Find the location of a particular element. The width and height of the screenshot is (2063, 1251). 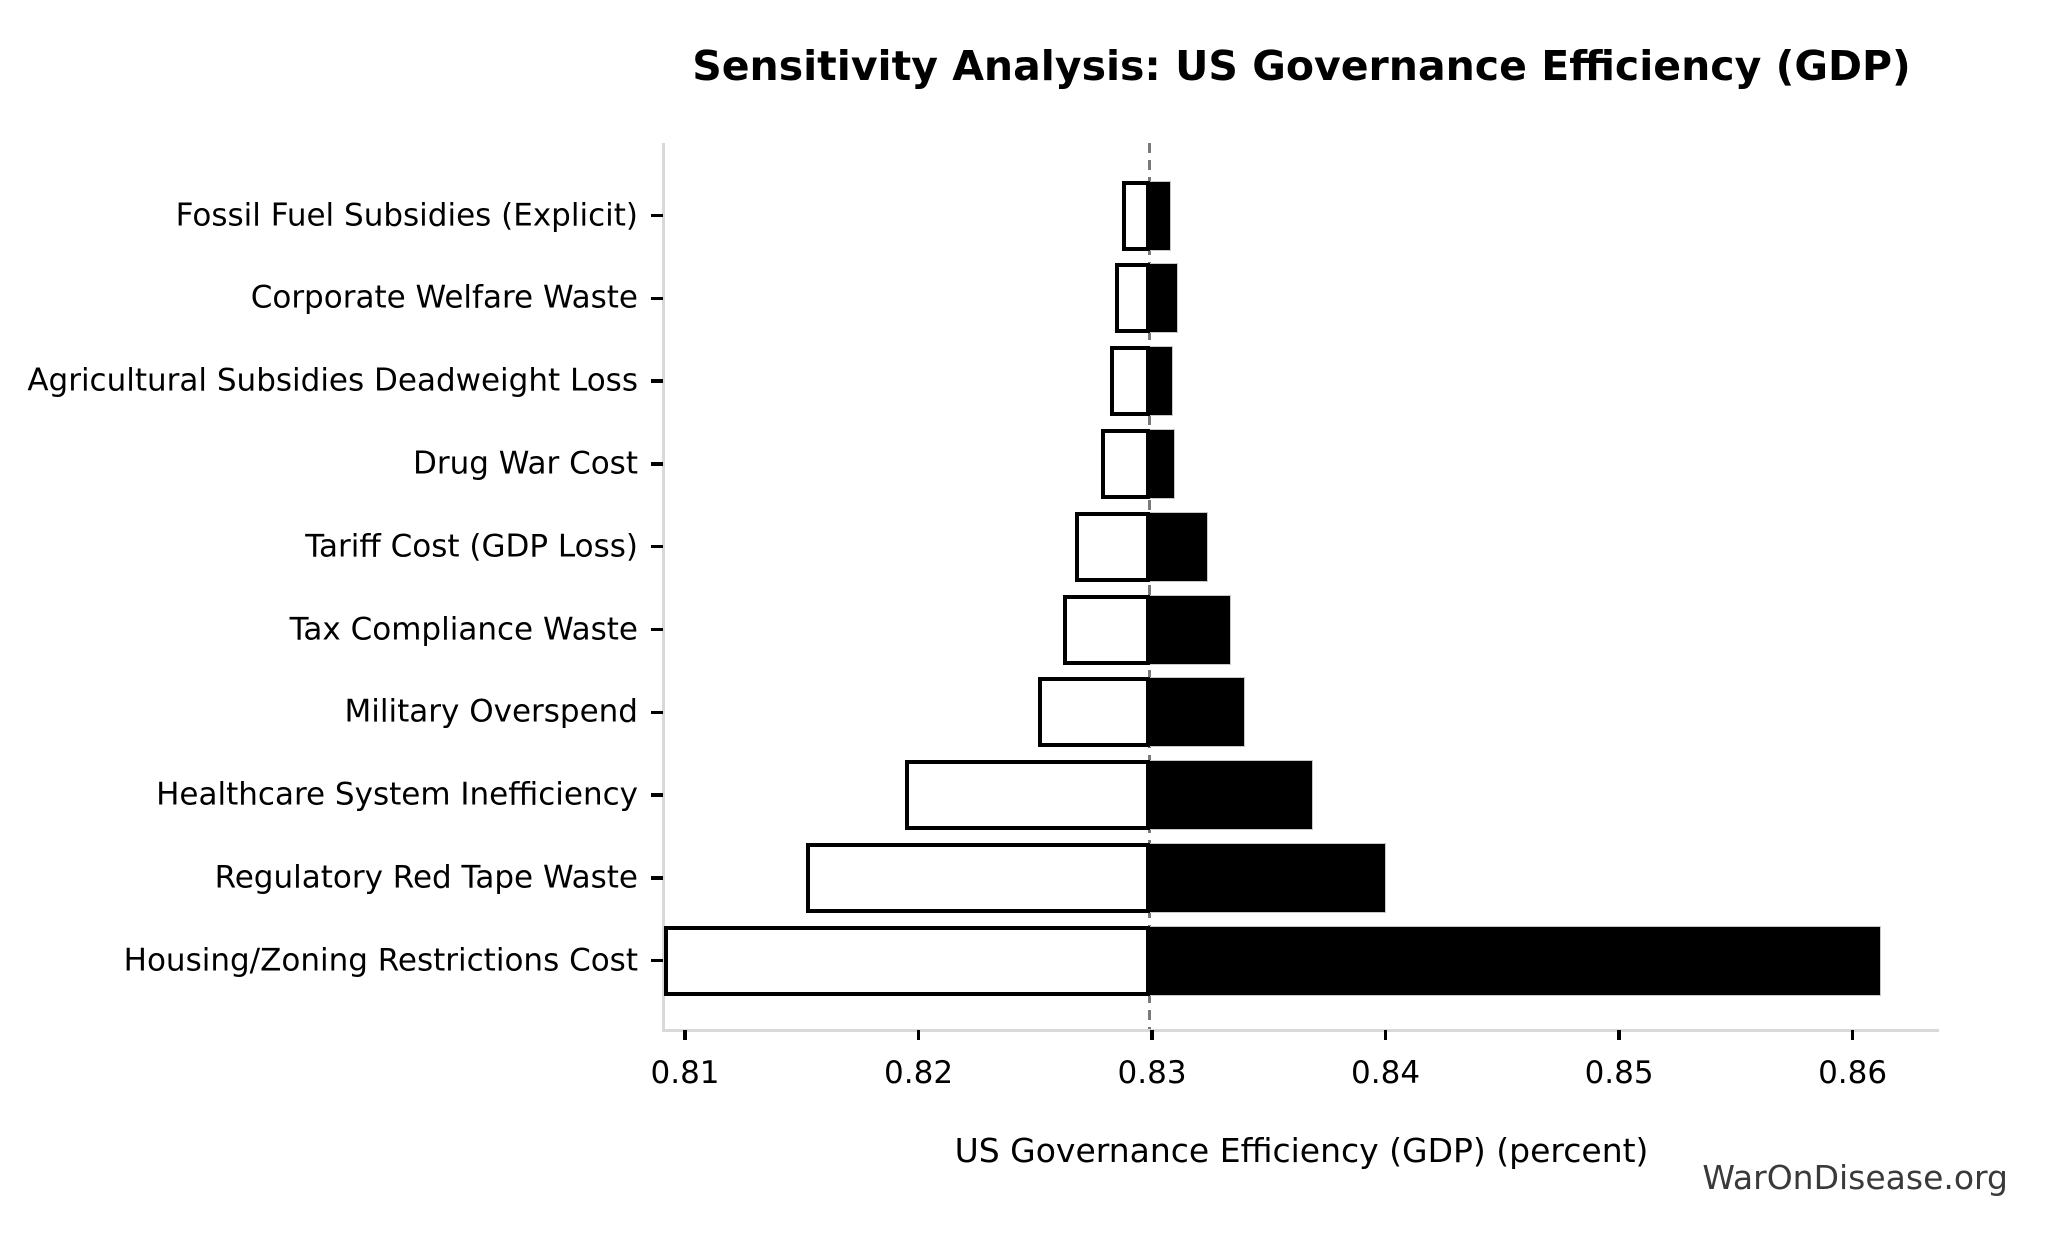

x-axis-tick-label: 0.83 is located at coordinates (1152, 1073).